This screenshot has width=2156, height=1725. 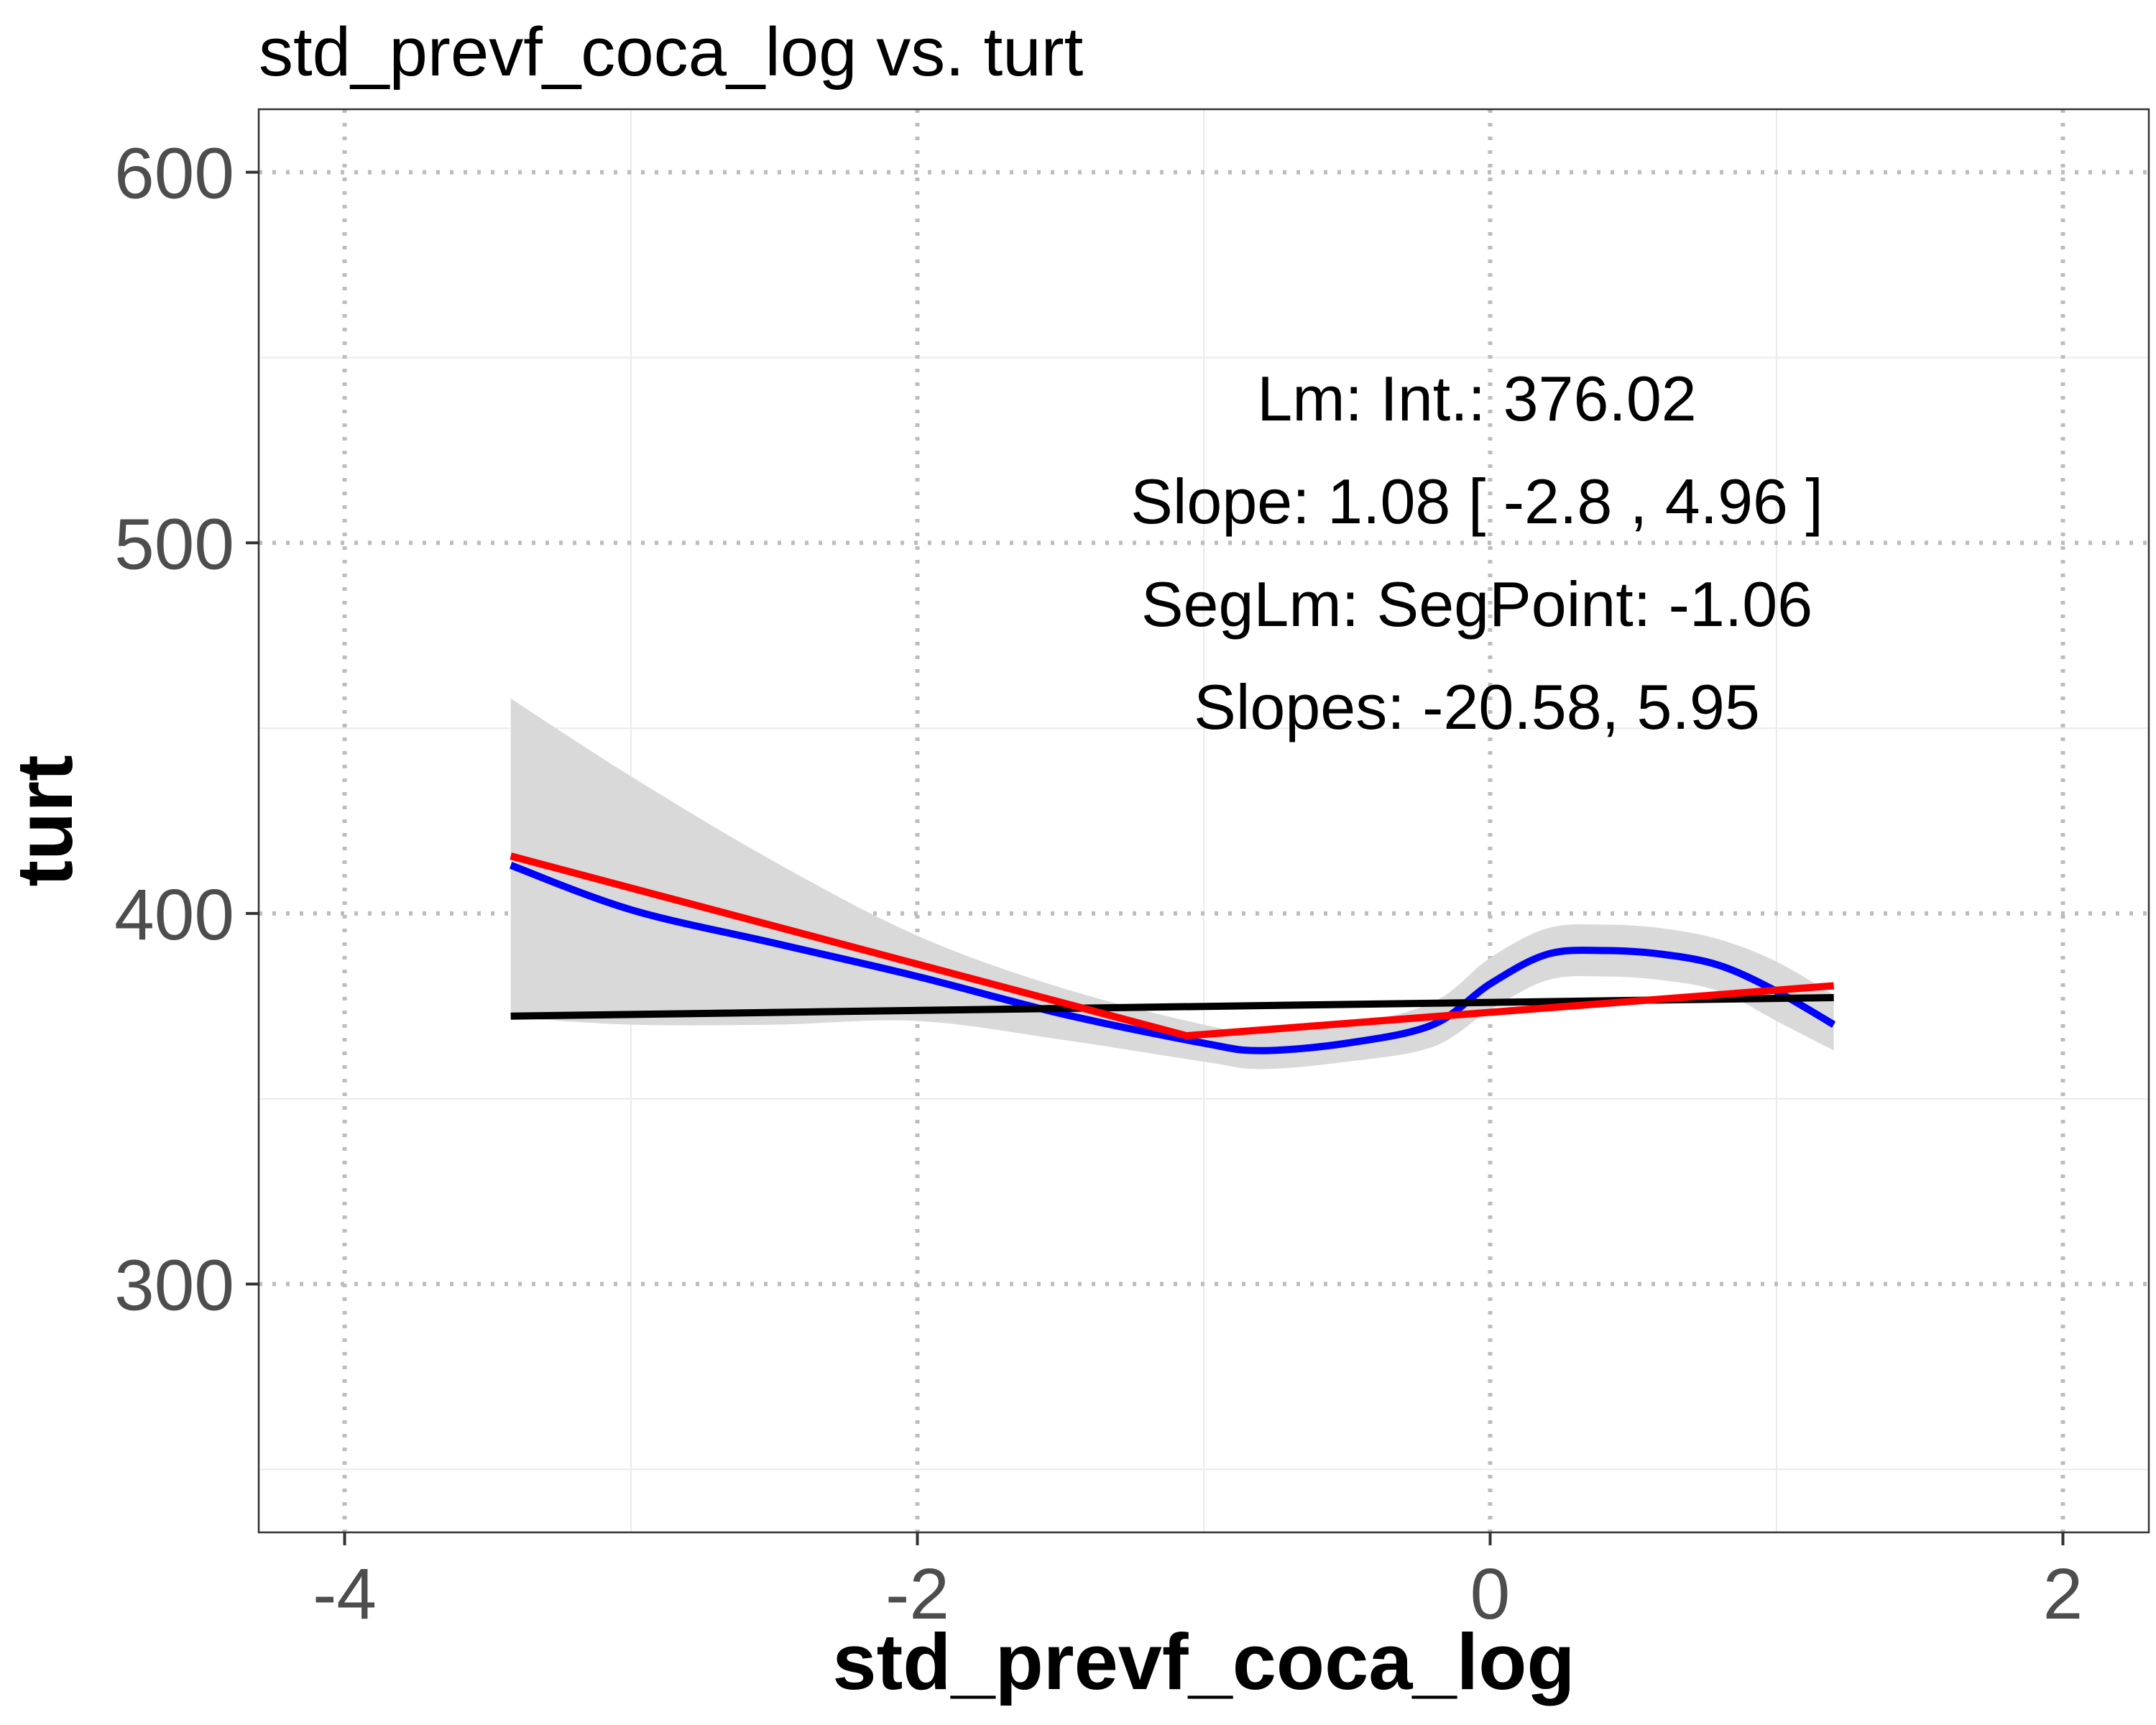 I want to click on y-axis-ticks: 300 400 500 600, so click(x=186, y=730).